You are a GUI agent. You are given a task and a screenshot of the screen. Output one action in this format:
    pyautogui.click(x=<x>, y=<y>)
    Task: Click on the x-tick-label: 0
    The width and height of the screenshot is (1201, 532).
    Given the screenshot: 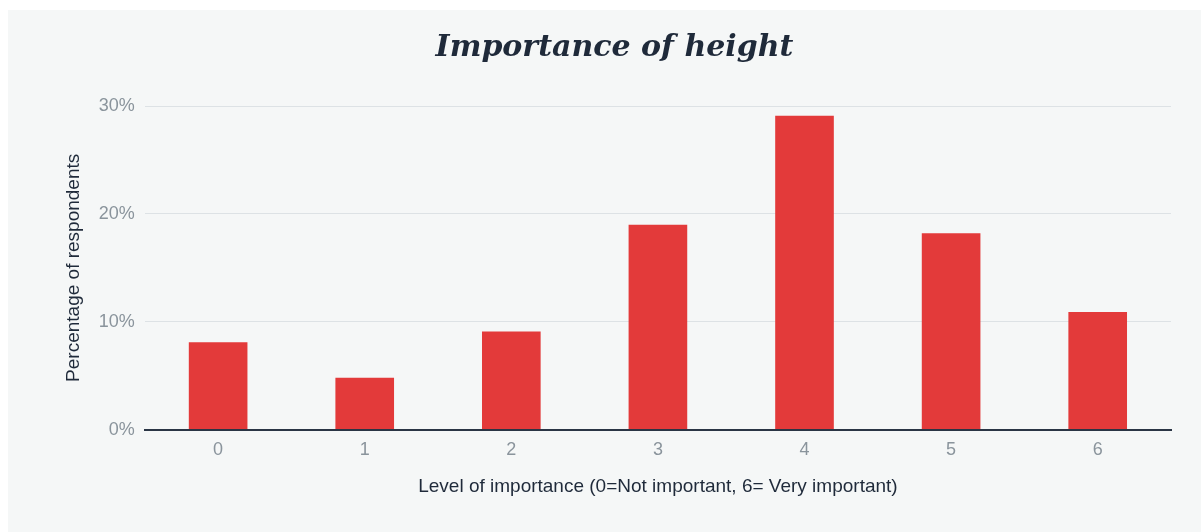 What is the action you would take?
    pyautogui.click(x=218, y=449)
    